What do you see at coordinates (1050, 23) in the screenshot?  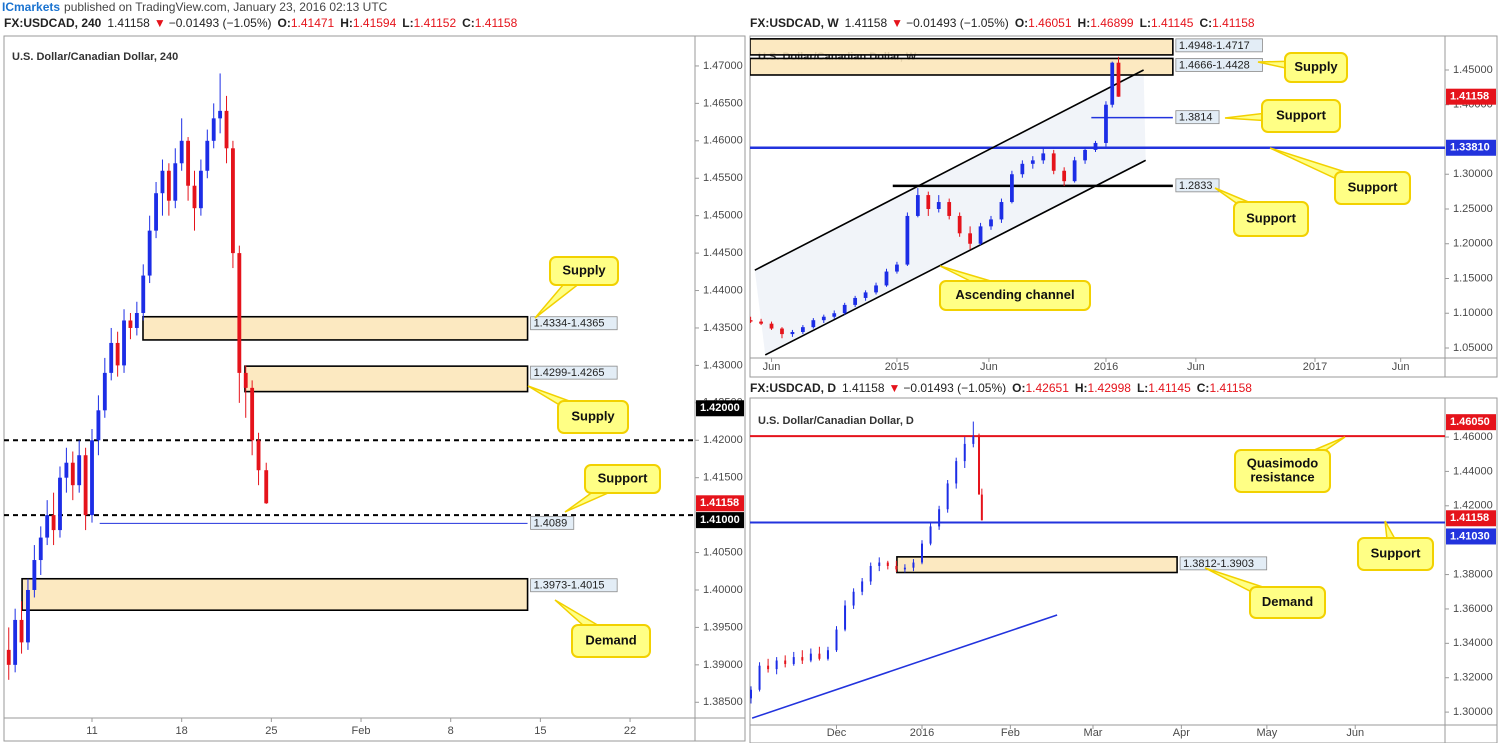 I see `ohlc-value: 1.46051` at bounding box center [1050, 23].